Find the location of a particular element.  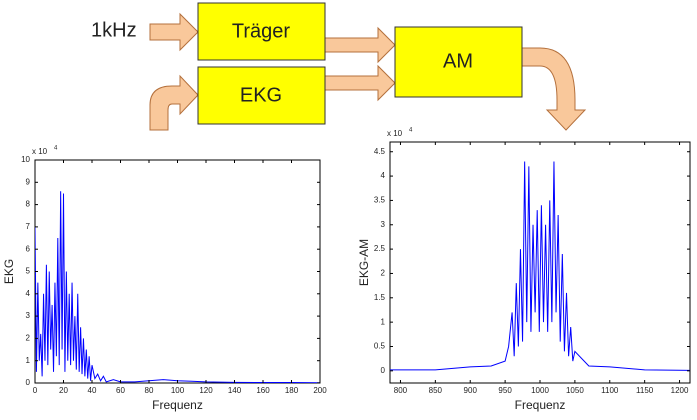

x-tick-label: 20 is located at coordinates (63, 390).